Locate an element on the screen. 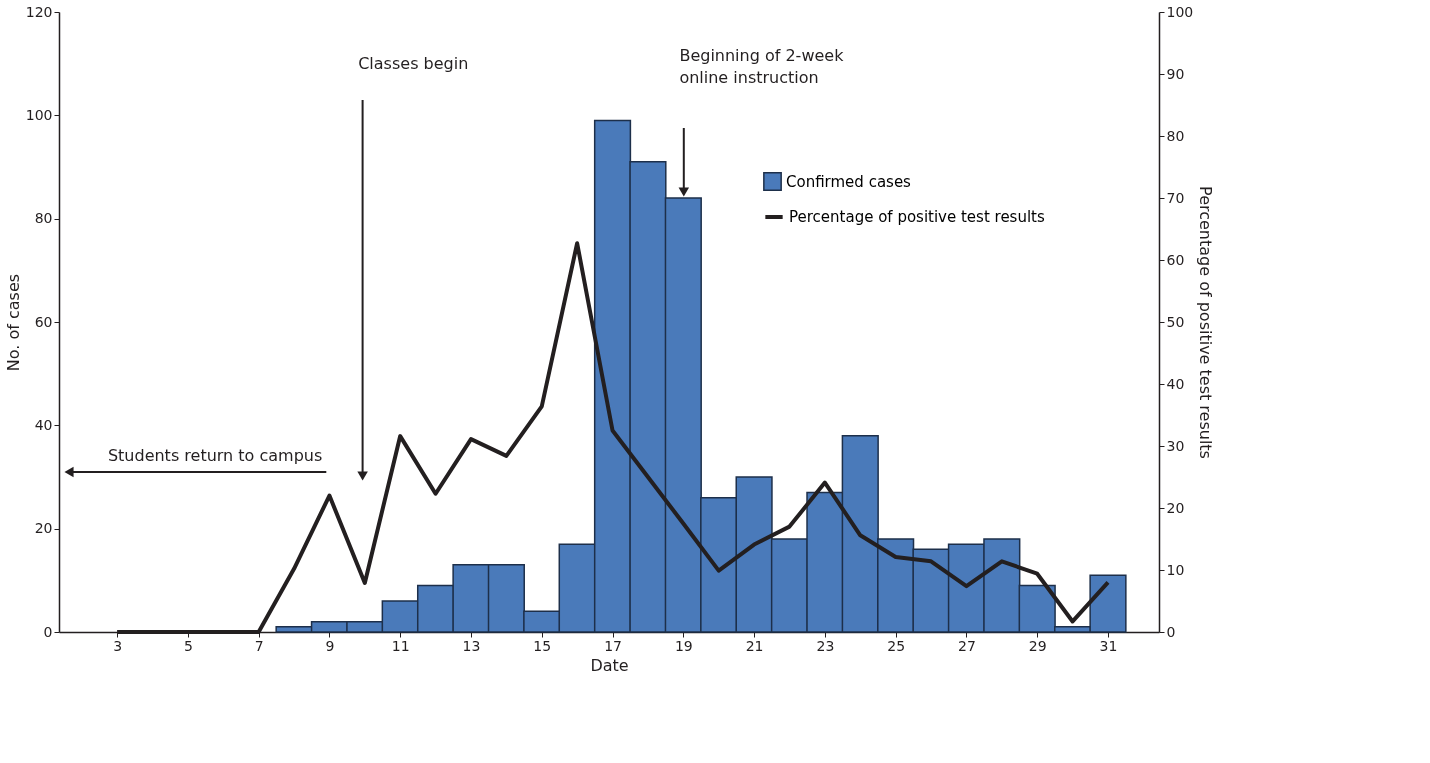 Image resolution: width=1430 pixels, height=763 pixels. y2-tick-label: 60 is located at coordinates (1175, 259).